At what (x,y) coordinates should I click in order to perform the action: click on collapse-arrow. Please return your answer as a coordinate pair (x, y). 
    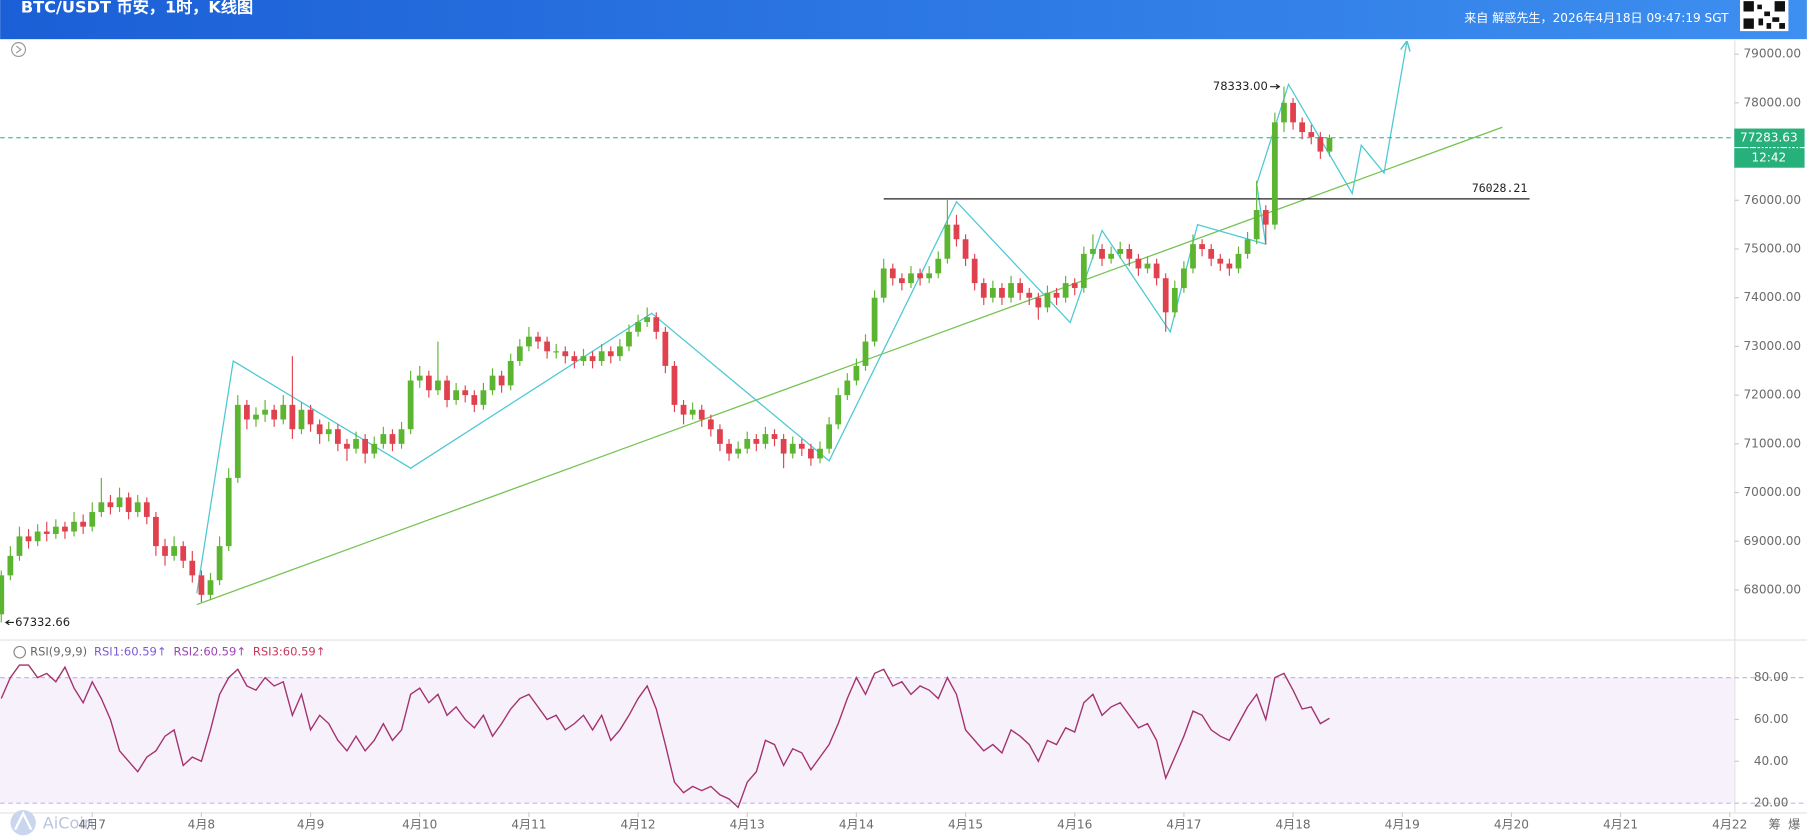
    Looking at the image, I should click on (18, 49).